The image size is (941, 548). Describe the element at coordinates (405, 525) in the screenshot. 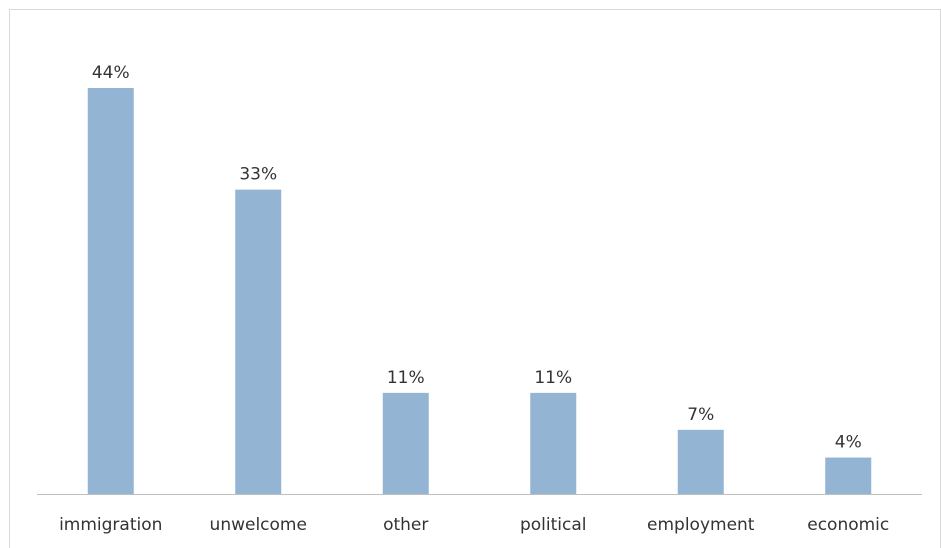

I see `x-tick-label-other: other` at that location.